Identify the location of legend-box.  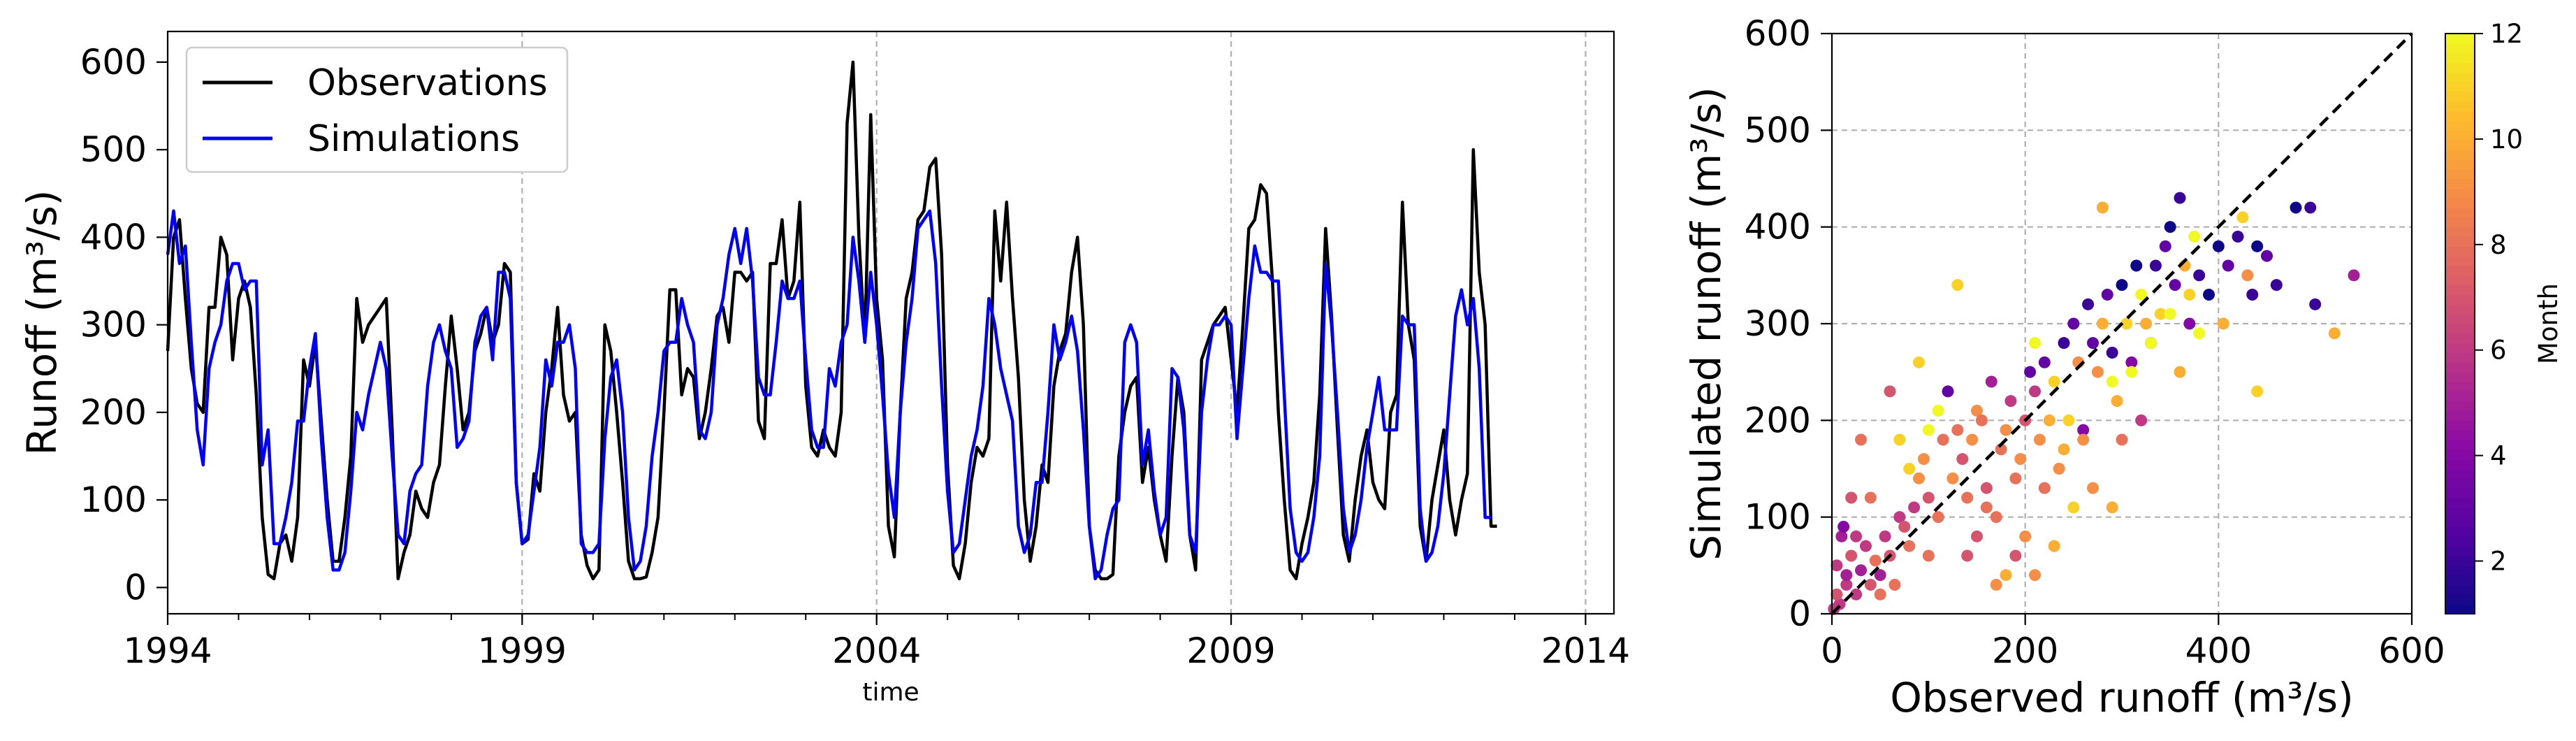
(377, 109).